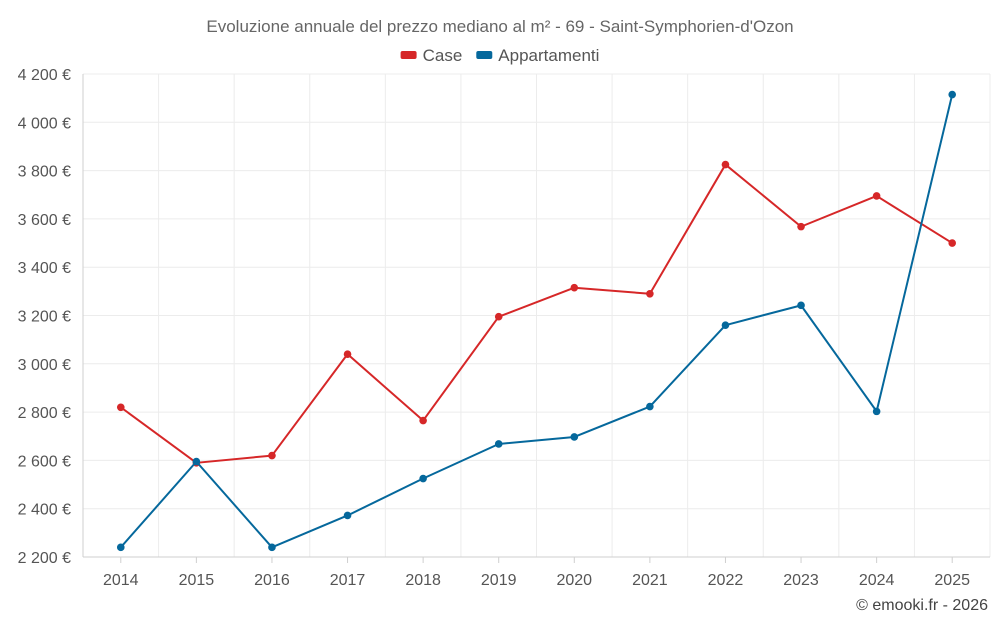 The width and height of the screenshot is (1000, 625). I want to click on legend: Case Appartamenti, so click(499, 55).